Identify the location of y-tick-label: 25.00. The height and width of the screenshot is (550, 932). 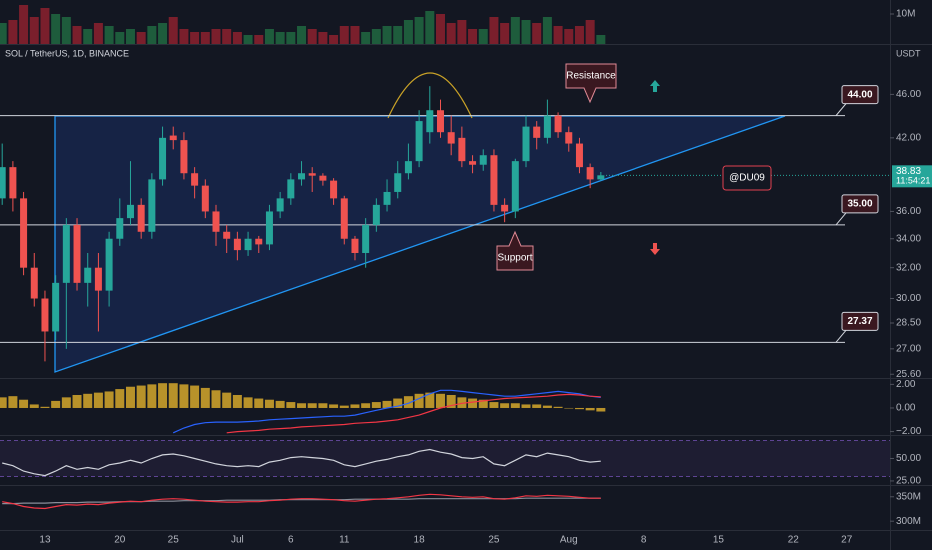
(908, 481).